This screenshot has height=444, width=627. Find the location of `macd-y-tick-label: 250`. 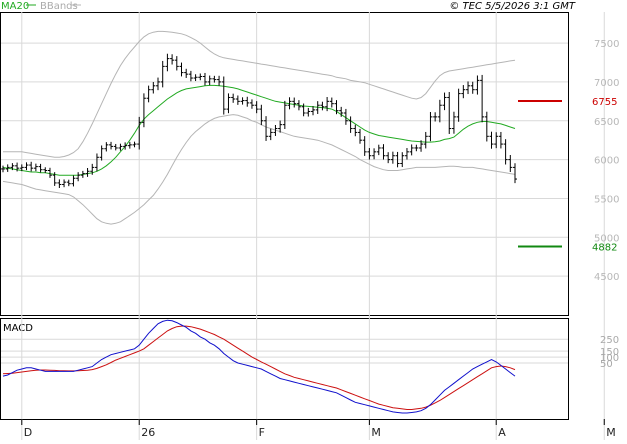

macd-y-tick-label: 250 is located at coordinates (609, 340).